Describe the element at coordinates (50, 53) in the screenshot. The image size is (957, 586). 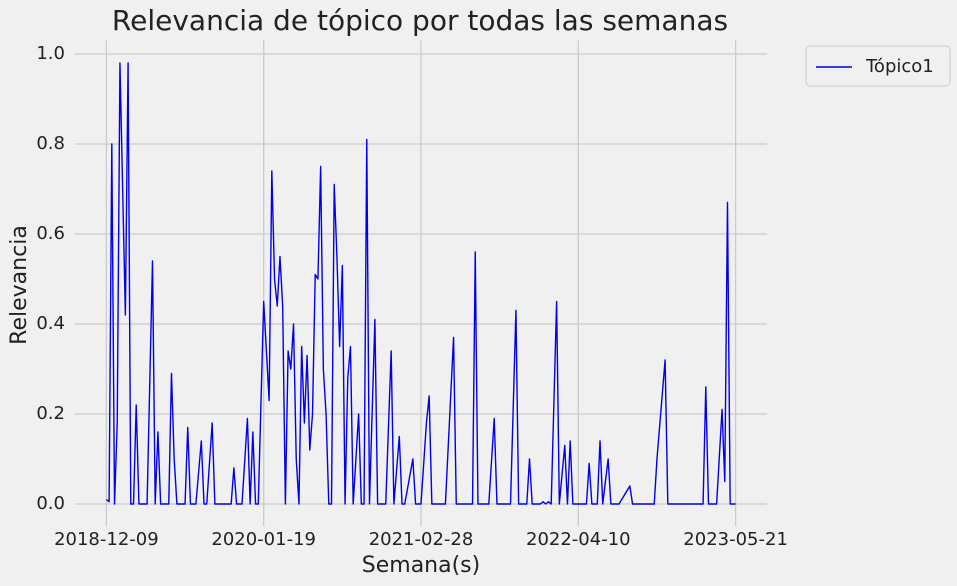
I see `y-tick-label: 1.0` at that location.